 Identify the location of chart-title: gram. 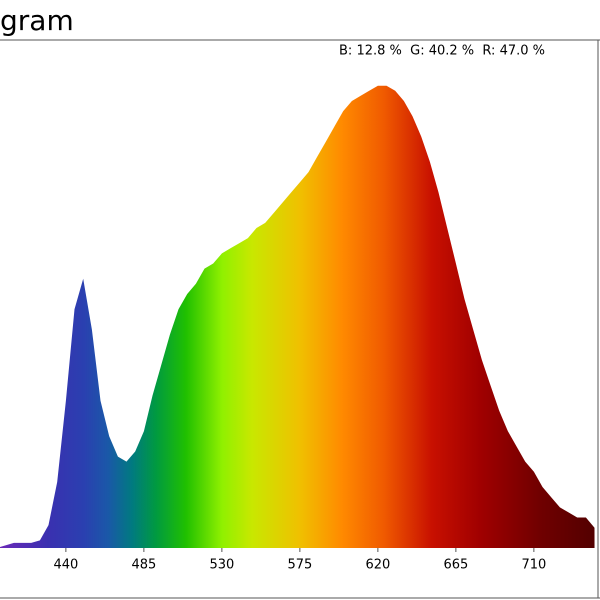
(37, 20).